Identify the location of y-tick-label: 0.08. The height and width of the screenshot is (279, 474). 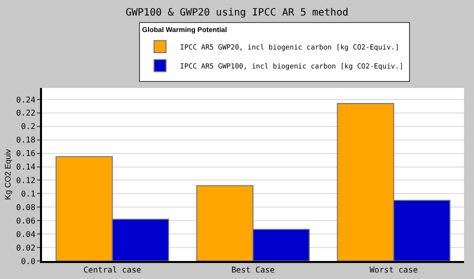
(26, 207).